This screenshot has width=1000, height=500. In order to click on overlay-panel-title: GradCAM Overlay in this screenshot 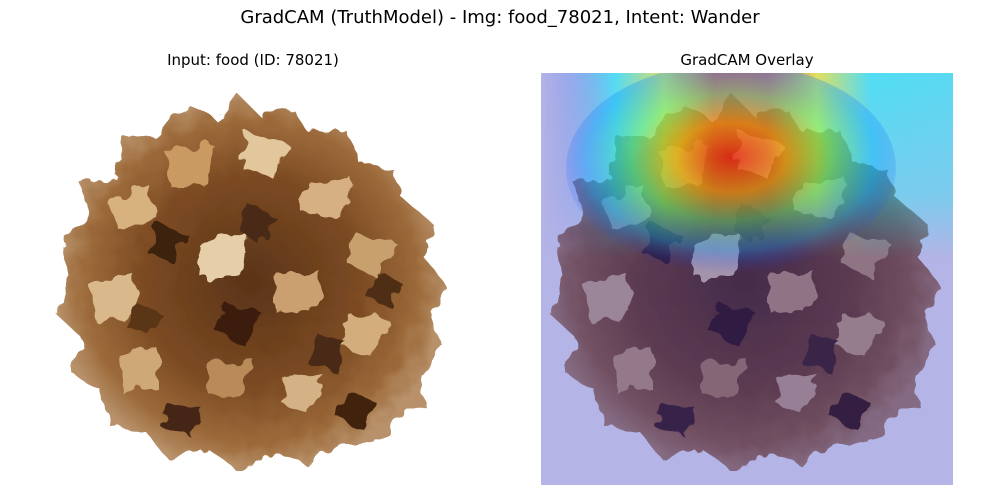, I will do `click(747, 60)`.